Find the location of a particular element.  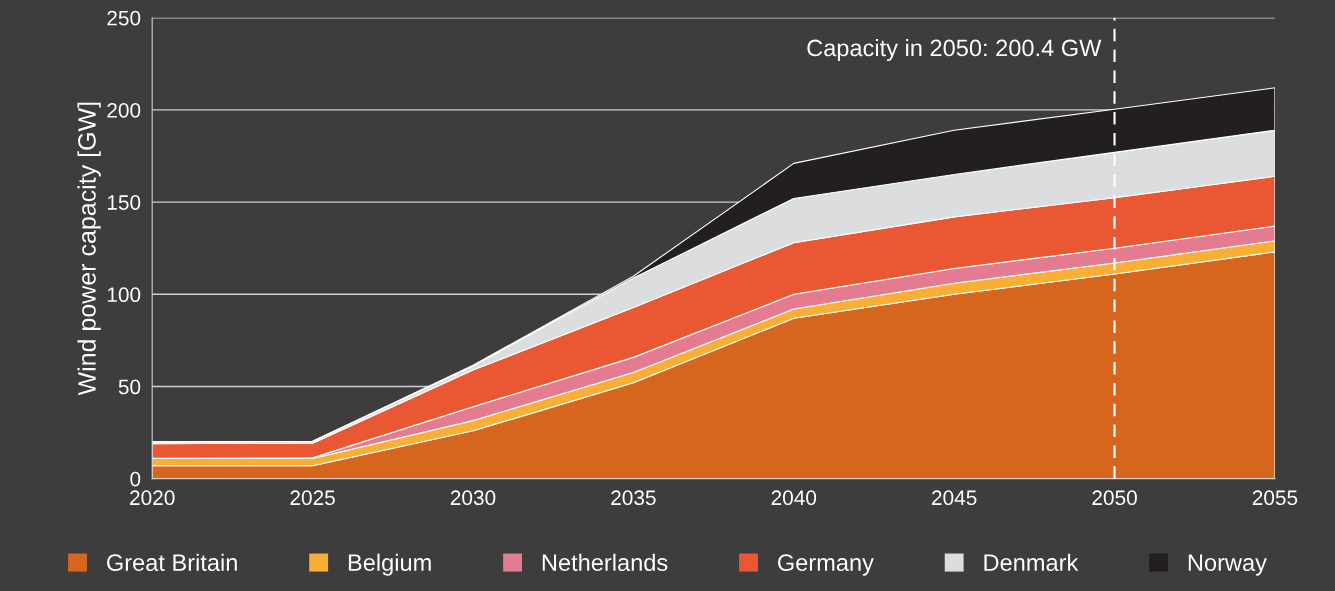

legend-label: Norway is located at coordinates (1227, 565).